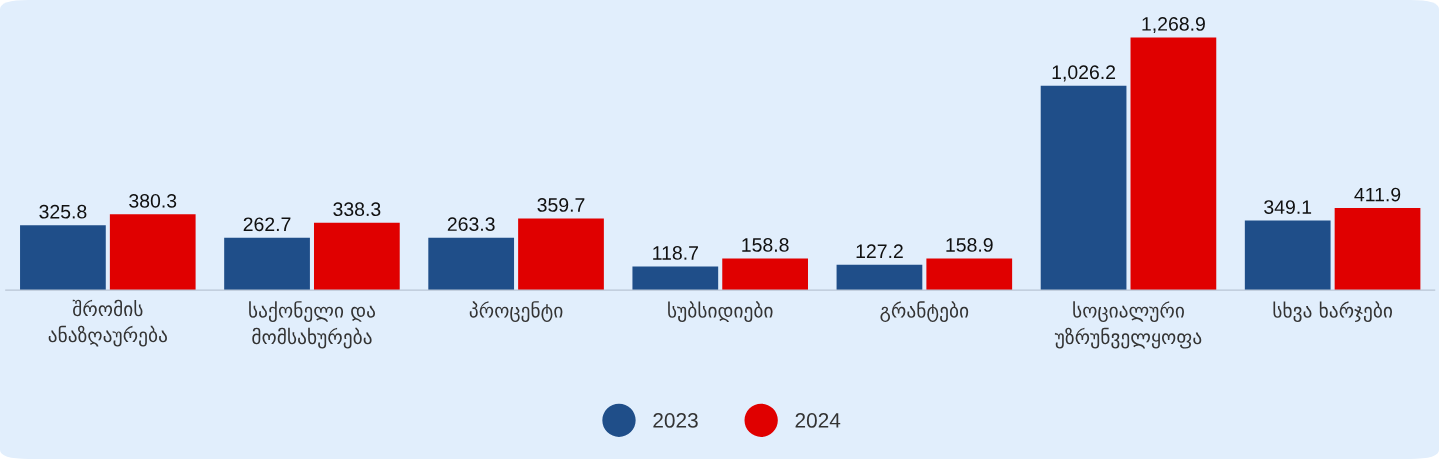 Image resolution: width=1439 pixels, height=459 pixels. Describe the element at coordinates (1128, 325) in the screenshot. I see `x-tick-label: სოციალური უზრუნველყოფა` at that location.